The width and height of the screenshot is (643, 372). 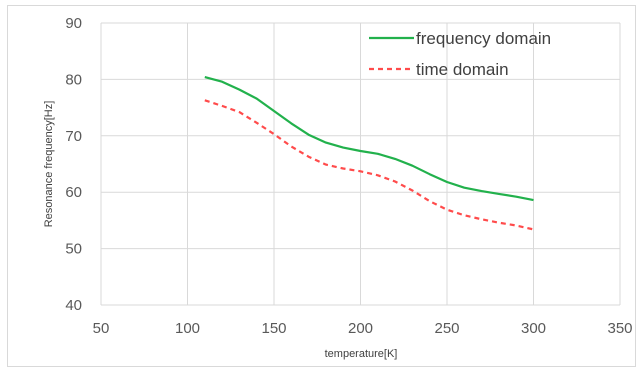 What do you see at coordinates (273, 328) in the screenshot?
I see `x-tick-label-2: 150` at bounding box center [273, 328].